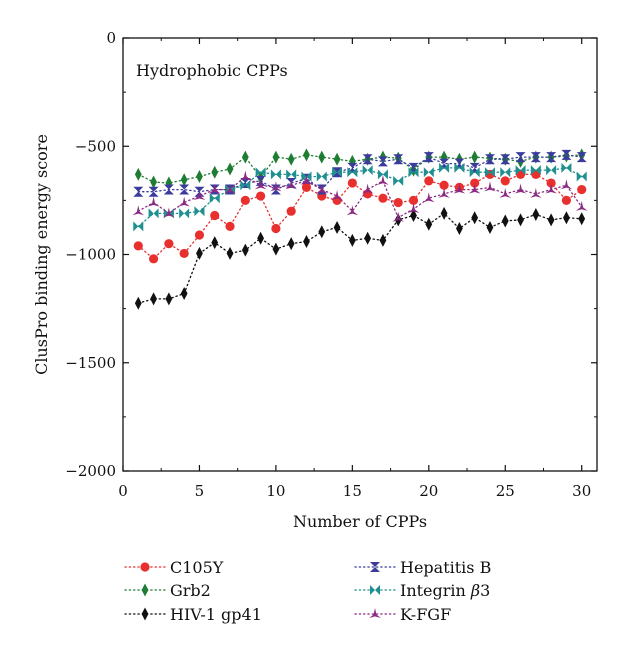 This screenshot has width=630, height=660. I want to click on series-hepatitis-b, so click(360, 173).